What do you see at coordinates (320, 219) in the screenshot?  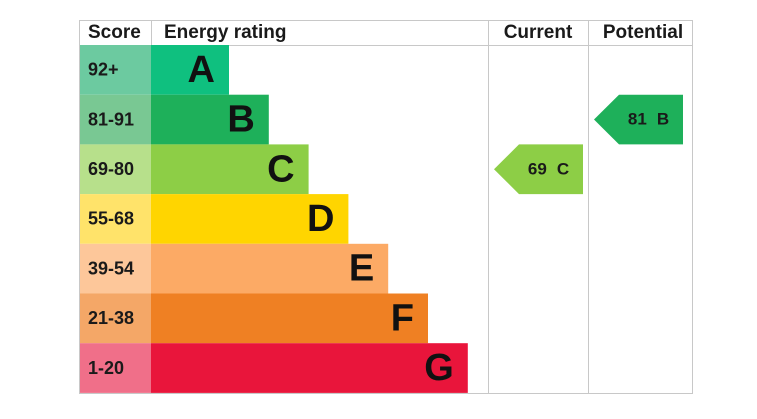 I see `rating-letter: D` at bounding box center [320, 219].